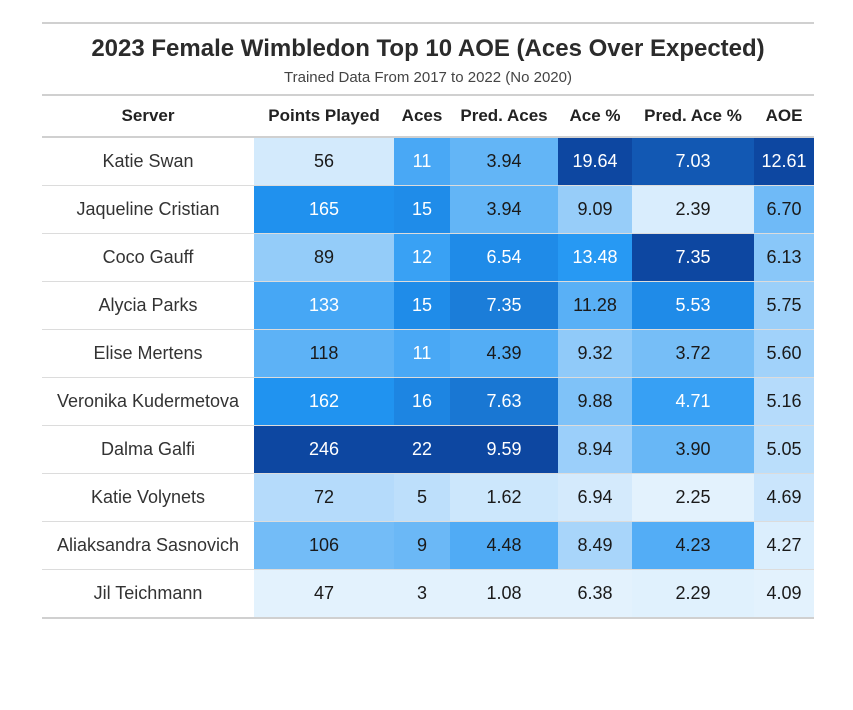 The image size is (853, 710). Describe the element at coordinates (595, 497) in the screenshot. I see `cell-ace-pct: 6.94` at that location.